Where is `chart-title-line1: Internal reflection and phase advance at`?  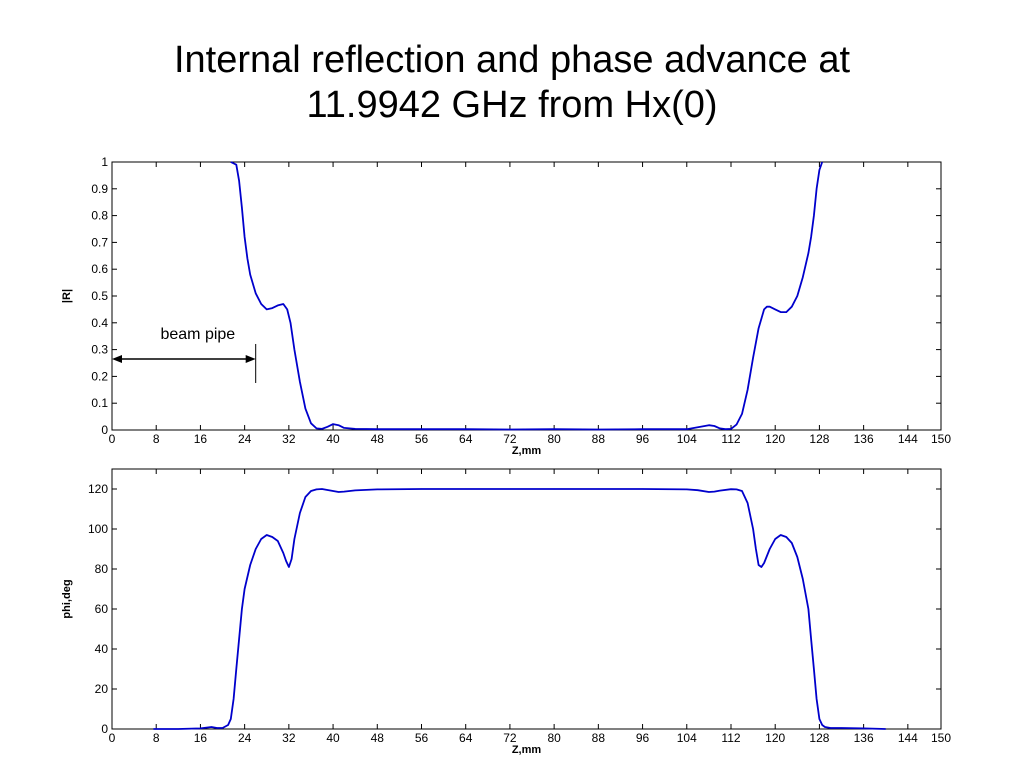 chart-title-line1: Internal reflection and phase advance at is located at coordinates (512, 60).